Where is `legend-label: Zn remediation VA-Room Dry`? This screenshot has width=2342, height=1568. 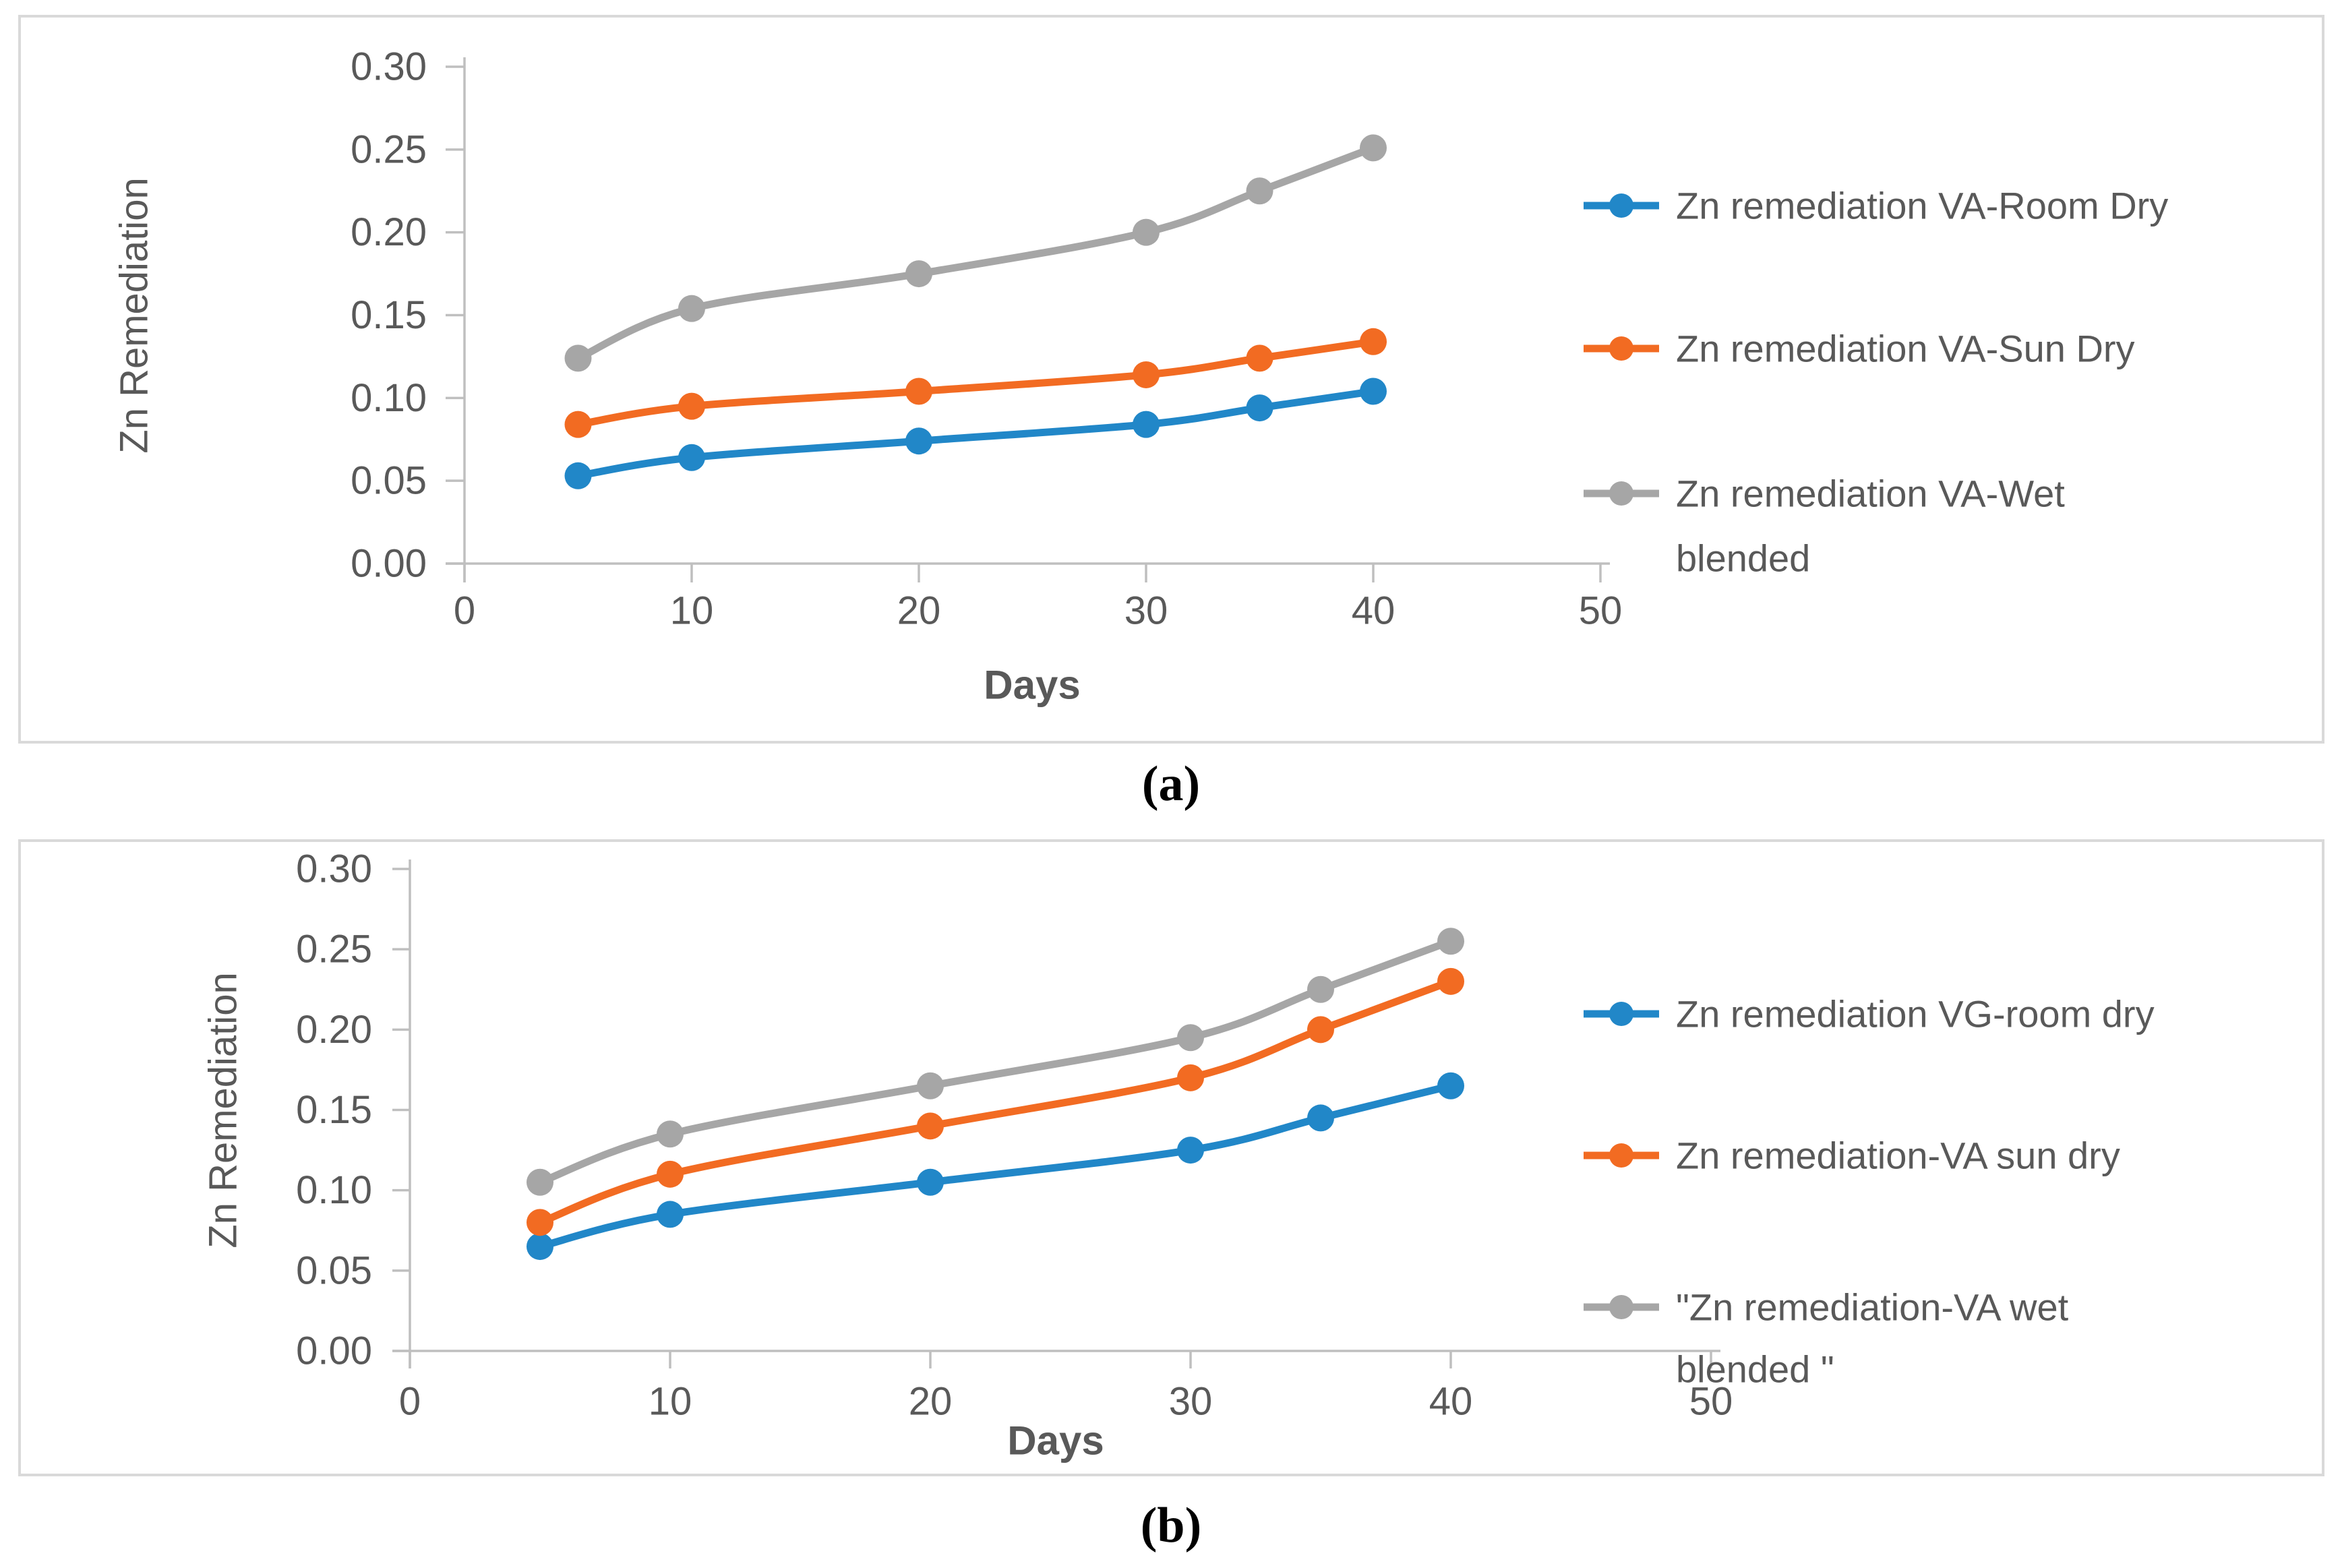
legend-label: Zn remediation VA-Room Dry is located at coordinates (1922, 206).